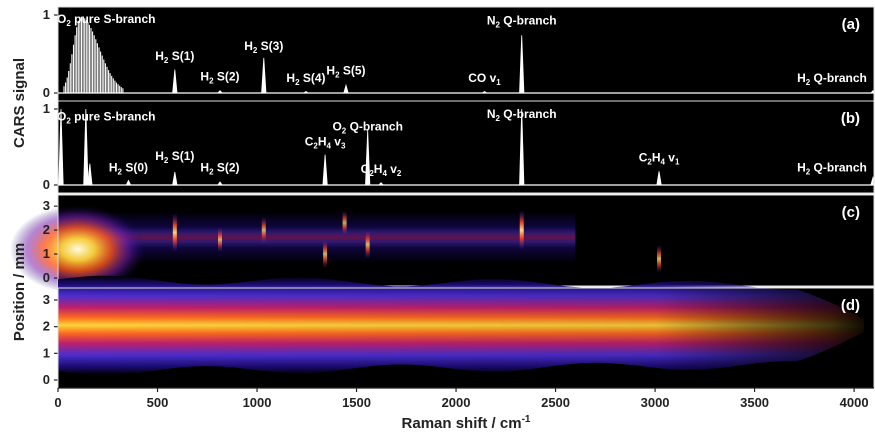 This screenshot has height=434, width=875. What do you see at coordinates (850, 305) in the screenshot?
I see `panel-id: (d)` at bounding box center [850, 305].